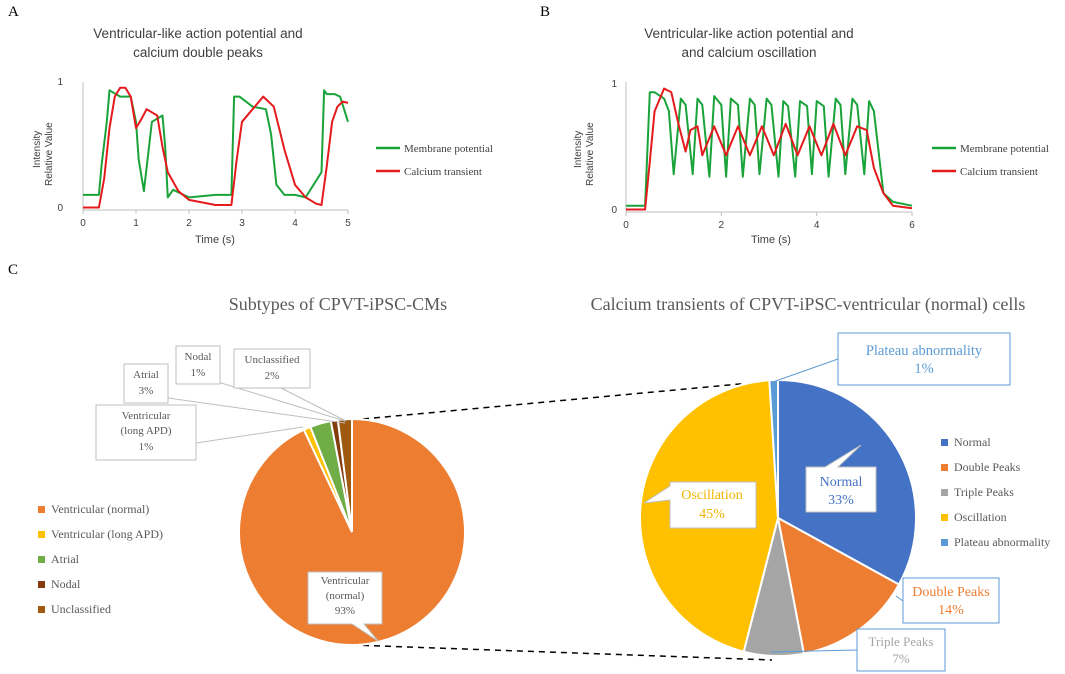  I want to click on panel-a-xtick-5: 5, so click(348, 223).